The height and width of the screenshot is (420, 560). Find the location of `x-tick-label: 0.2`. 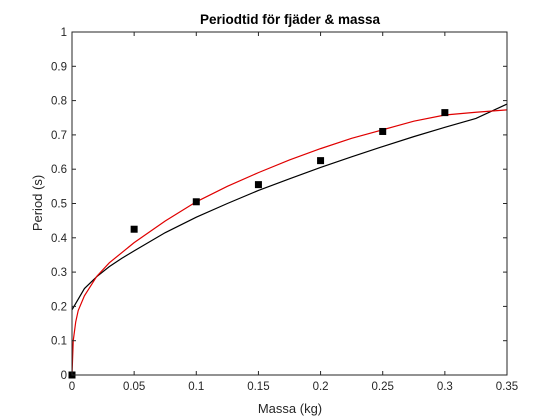

x-tick-label: 0.2 is located at coordinates (321, 387).